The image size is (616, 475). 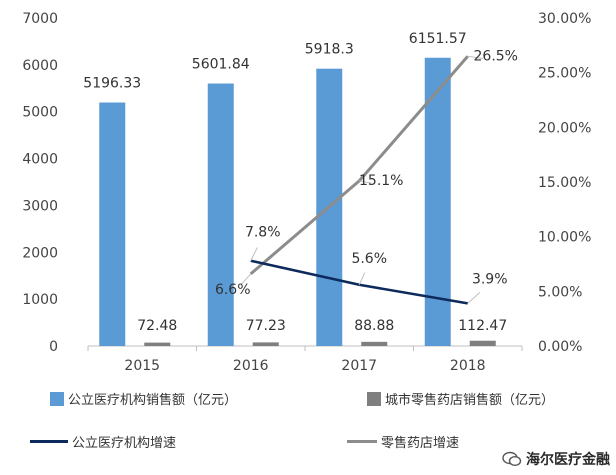 I want to click on data-label-retail-growth: 26.5%, so click(x=496, y=56).